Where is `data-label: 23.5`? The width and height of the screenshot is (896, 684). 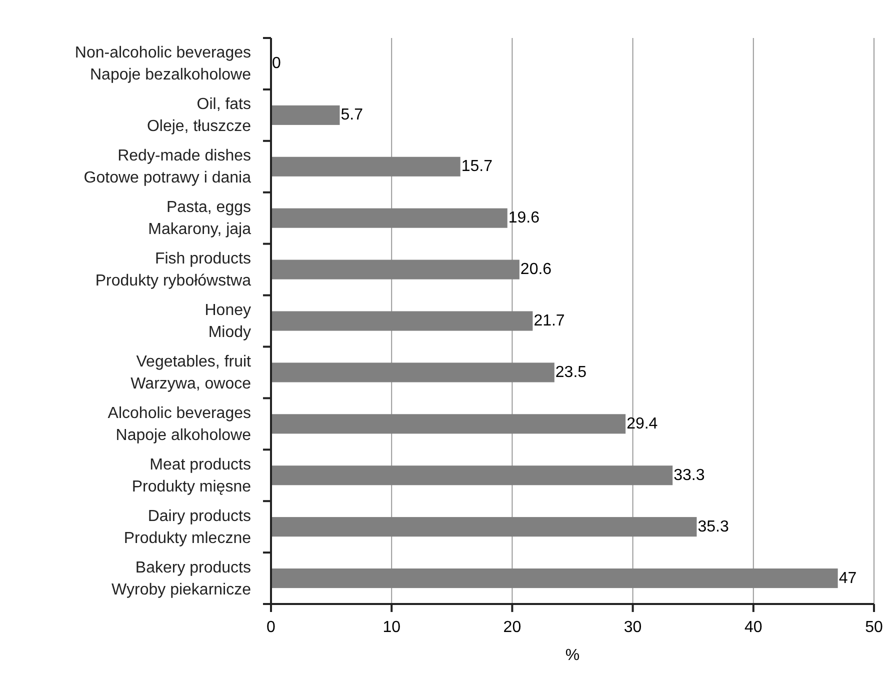 data-label: 23.5 is located at coordinates (571, 372).